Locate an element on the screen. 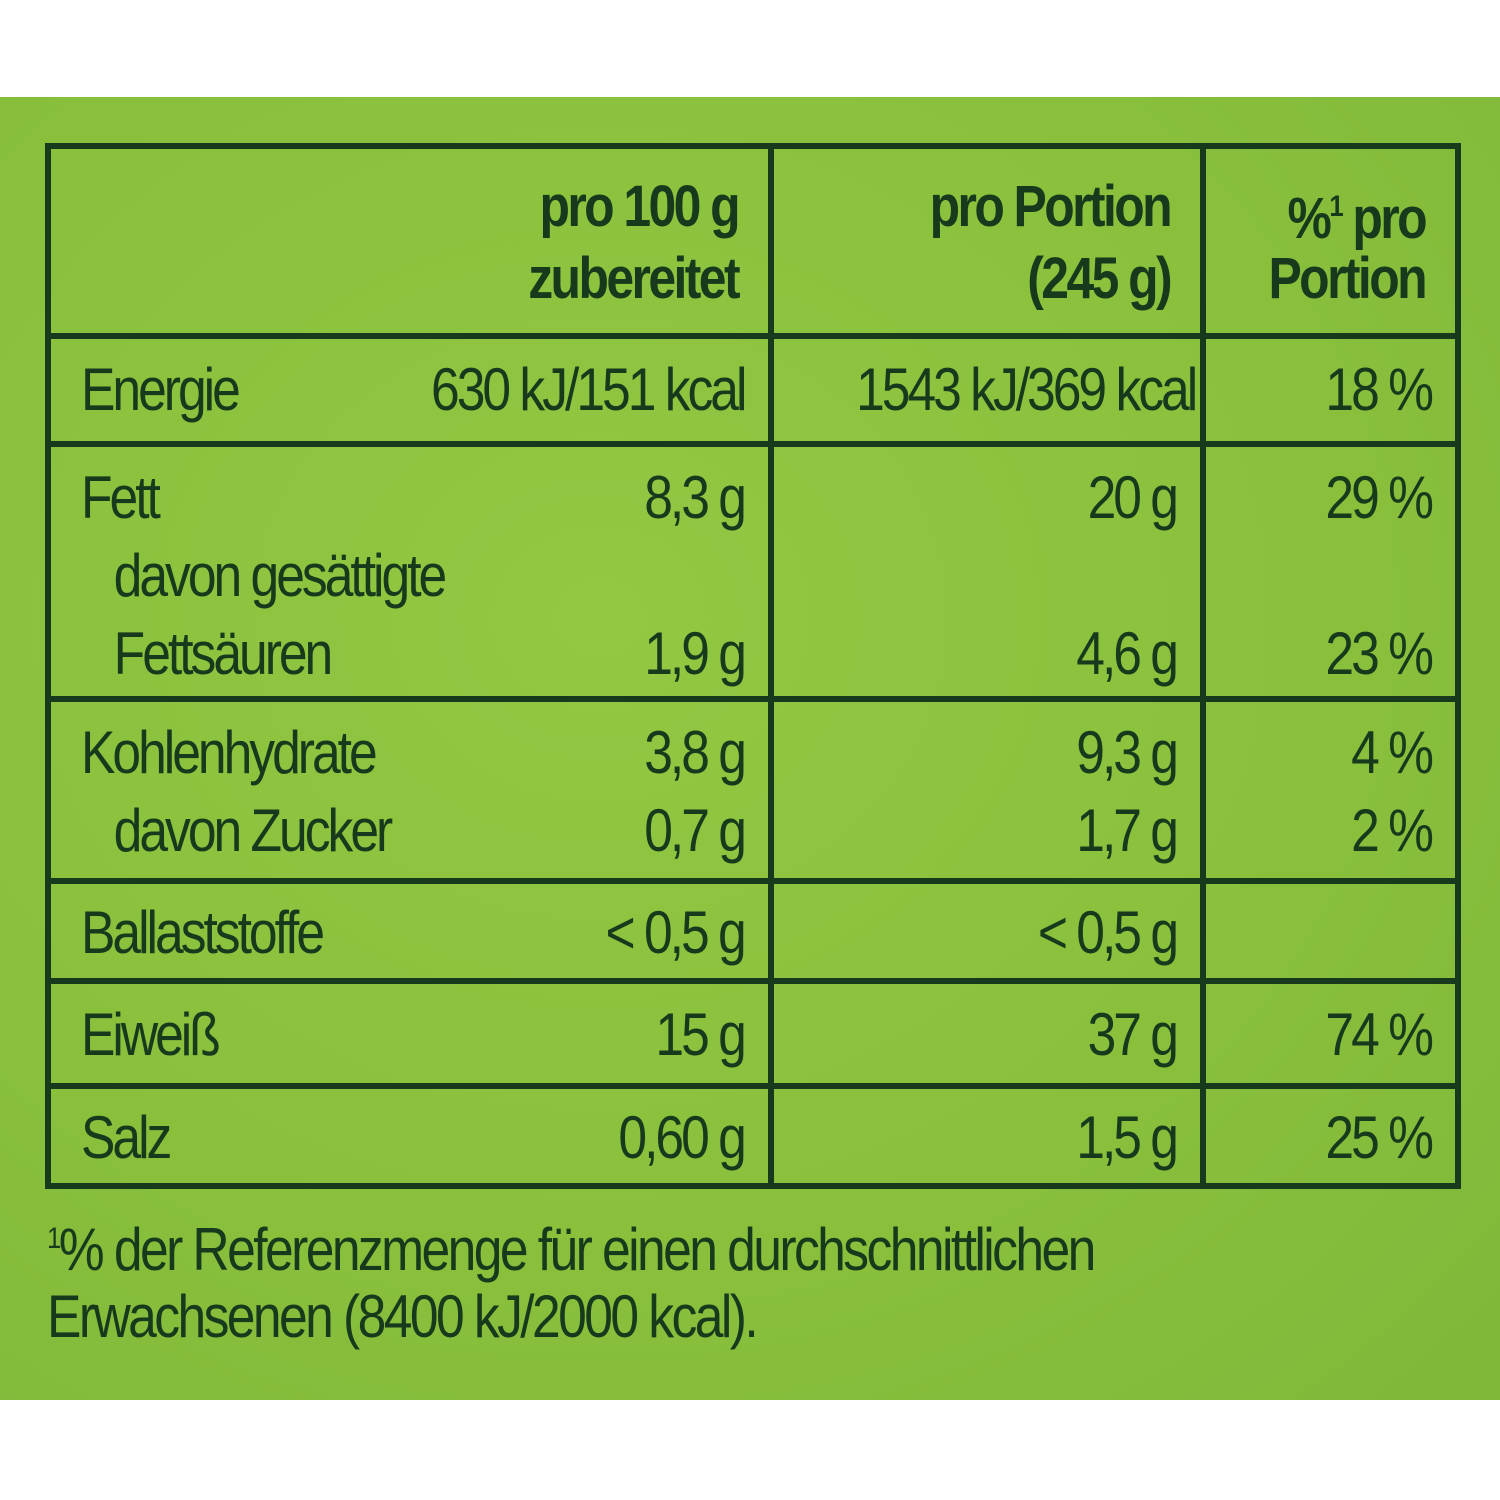  nutrient-label: davon Zucker is located at coordinates (253, 830).